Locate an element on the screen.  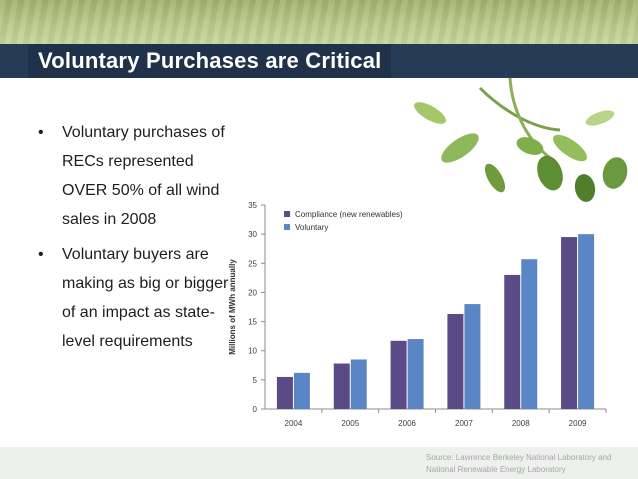
x-tick-label: 2004 is located at coordinates (294, 423).